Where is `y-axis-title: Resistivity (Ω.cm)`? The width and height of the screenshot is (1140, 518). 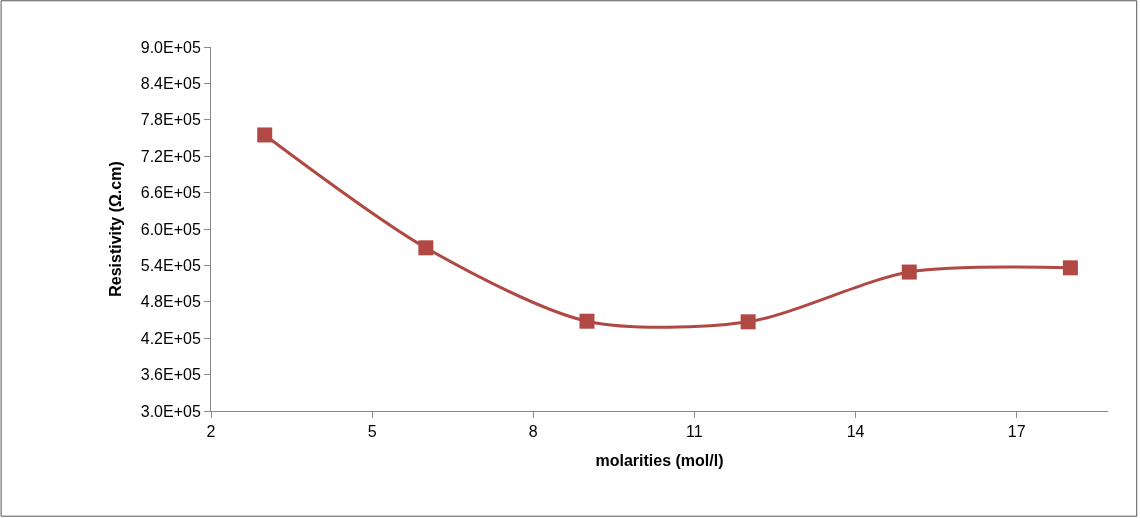
y-axis-title: Resistivity (Ω.cm) is located at coordinates (115, 229).